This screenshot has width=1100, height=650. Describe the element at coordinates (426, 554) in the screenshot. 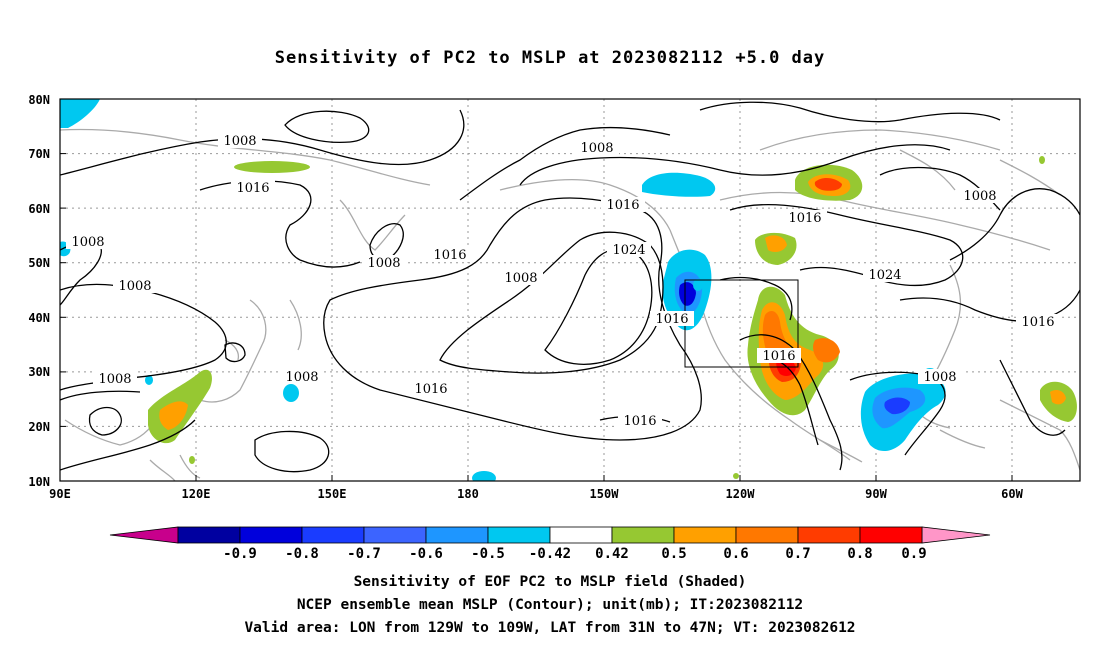

I see `colorbar-label: -0.6` at that location.